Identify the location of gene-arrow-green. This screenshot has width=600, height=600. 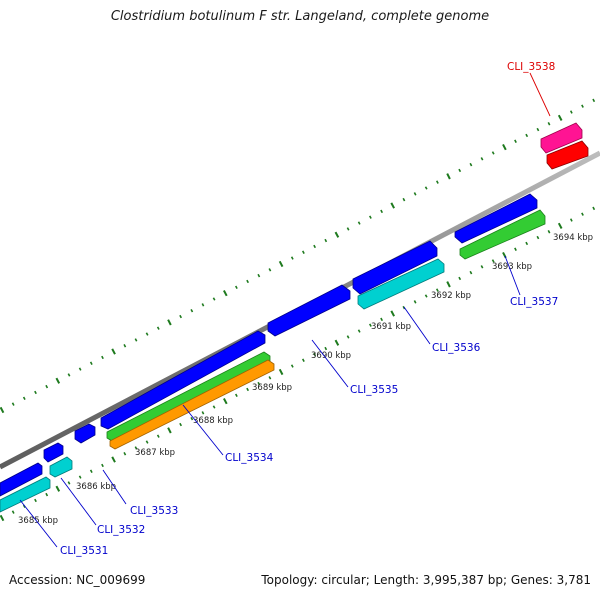
(502, 234).